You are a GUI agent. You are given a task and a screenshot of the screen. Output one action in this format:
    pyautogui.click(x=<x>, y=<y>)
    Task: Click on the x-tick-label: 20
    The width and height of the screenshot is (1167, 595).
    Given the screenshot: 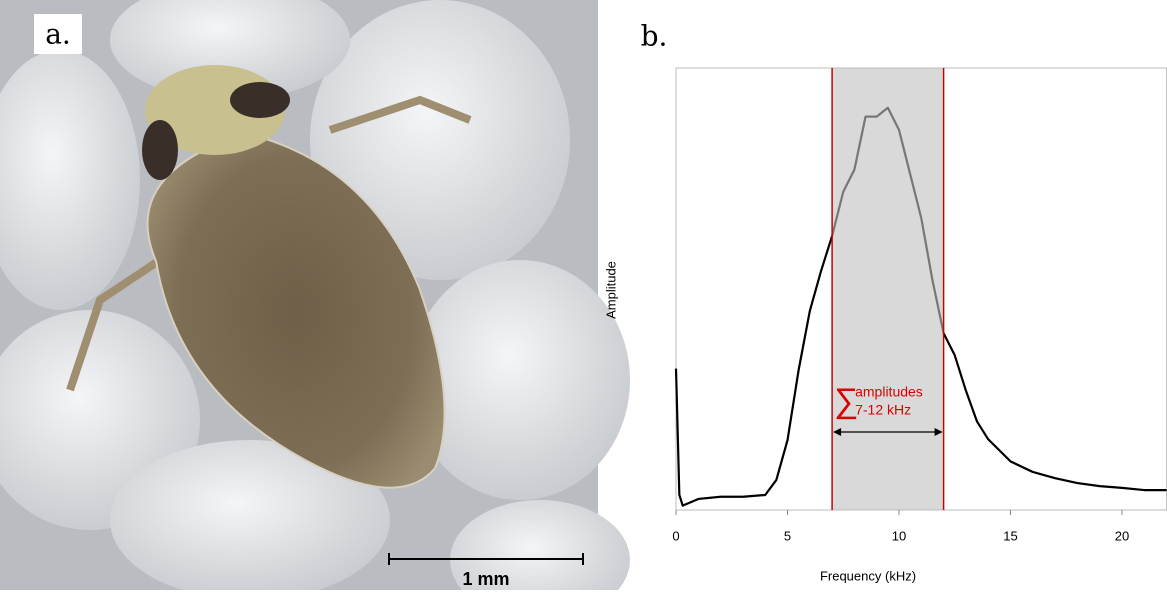 What is the action you would take?
    pyautogui.click(x=1122, y=535)
    